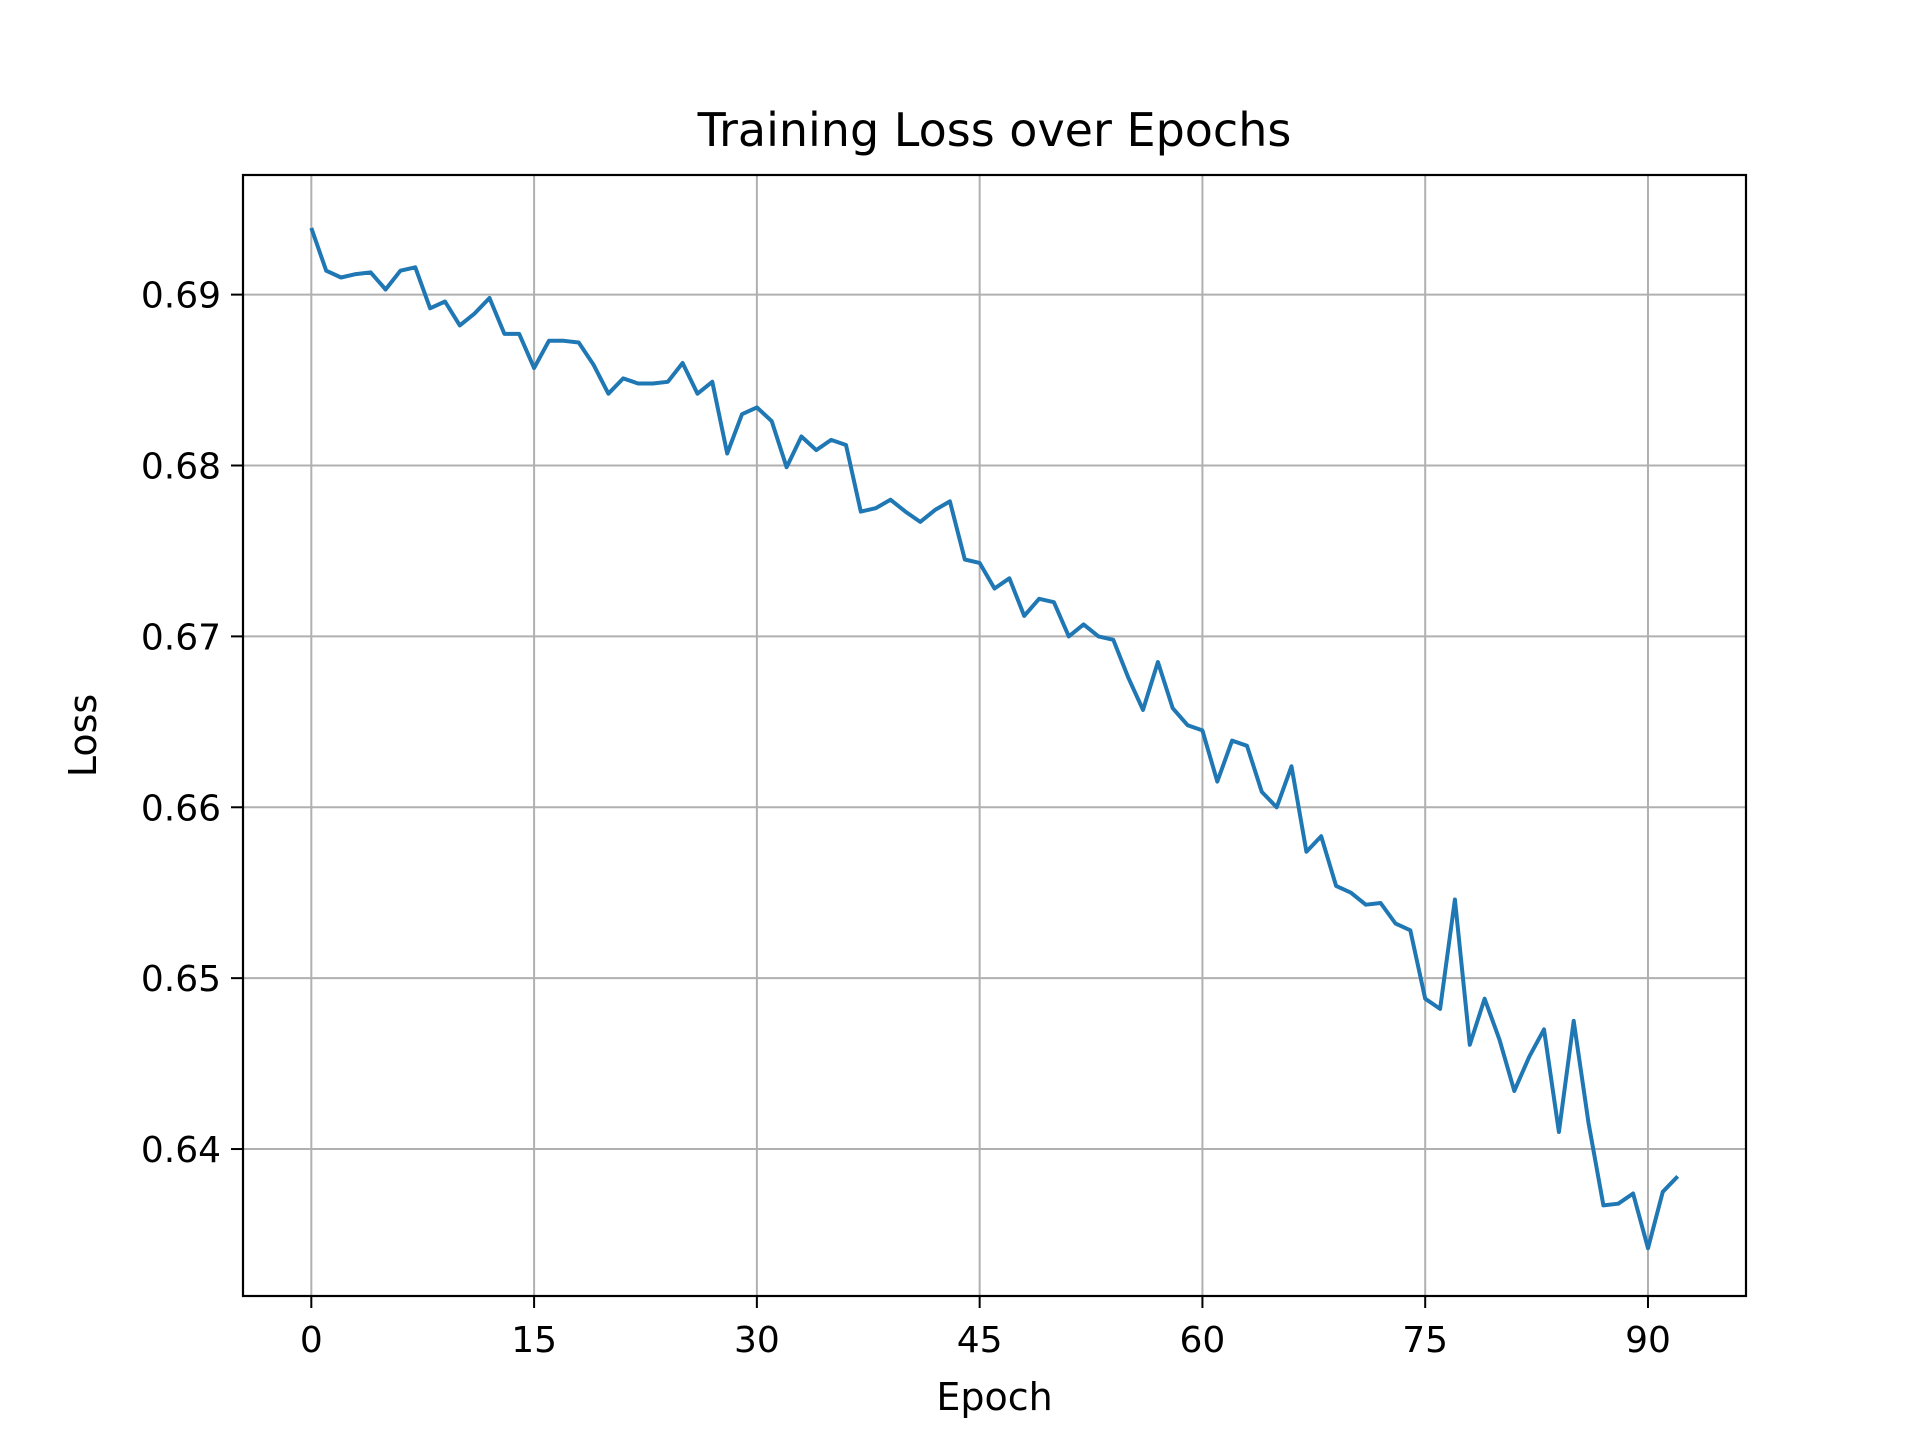 Image resolution: width=1920 pixels, height=1440 pixels. I want to click on y-axis-title: Loss, so click(83, 735).